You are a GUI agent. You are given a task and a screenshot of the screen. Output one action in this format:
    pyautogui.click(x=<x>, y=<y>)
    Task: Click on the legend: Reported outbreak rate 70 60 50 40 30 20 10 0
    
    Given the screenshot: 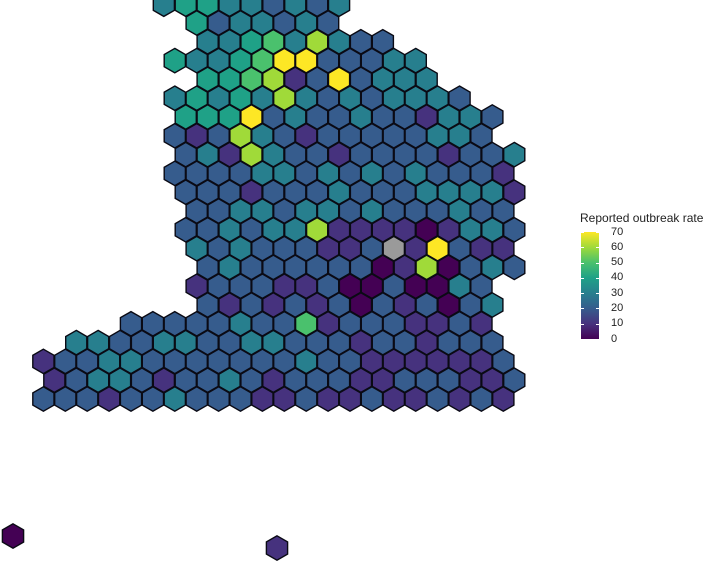 What is the action you would take?
    pyautogui.click(x=642, y=277)
    